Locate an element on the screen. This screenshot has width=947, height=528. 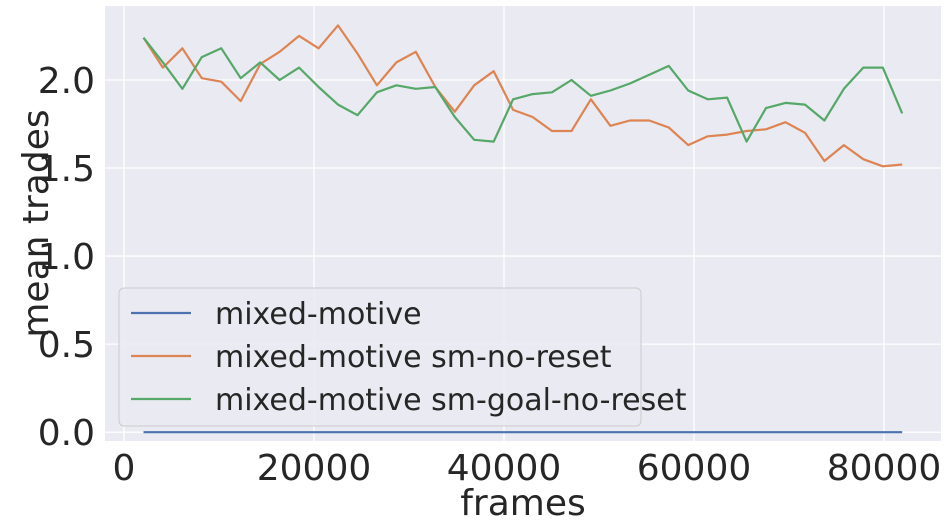
legend-label-2: mixed-motive sm-no-reset is located at coordinates (413, 357).